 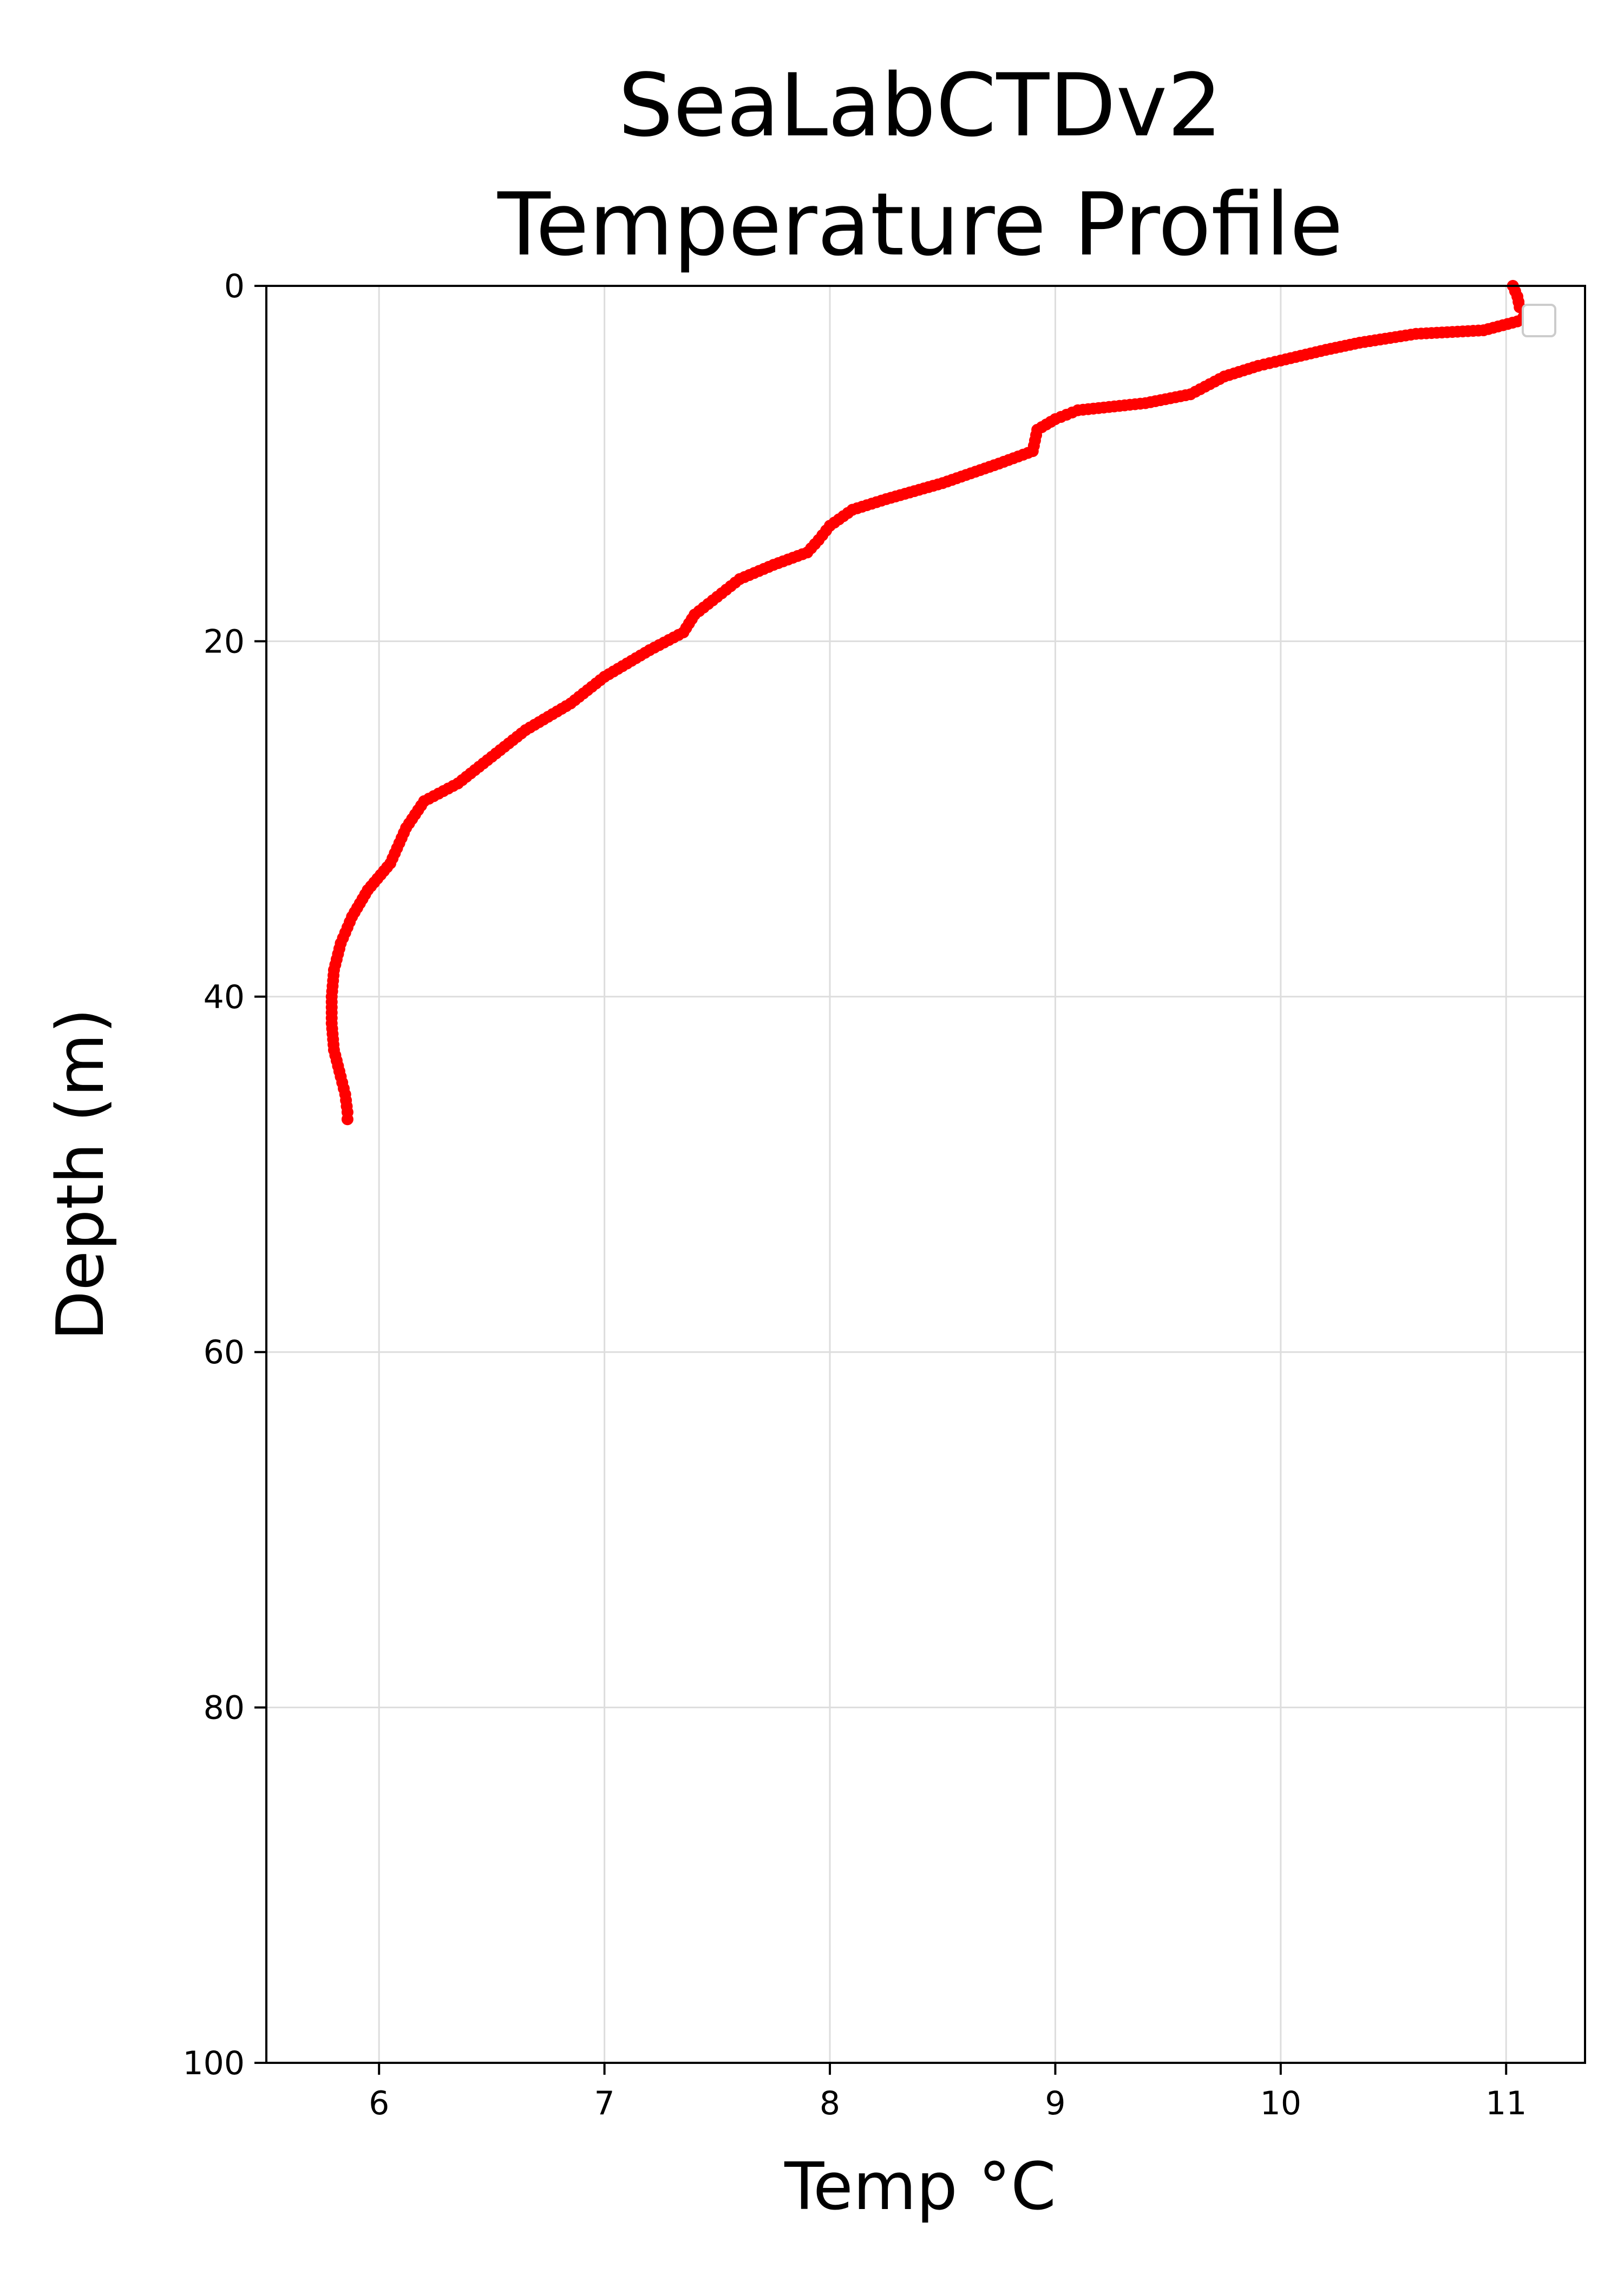 I want to click on y-tick-label: 100, so click(x=214, y=2063).